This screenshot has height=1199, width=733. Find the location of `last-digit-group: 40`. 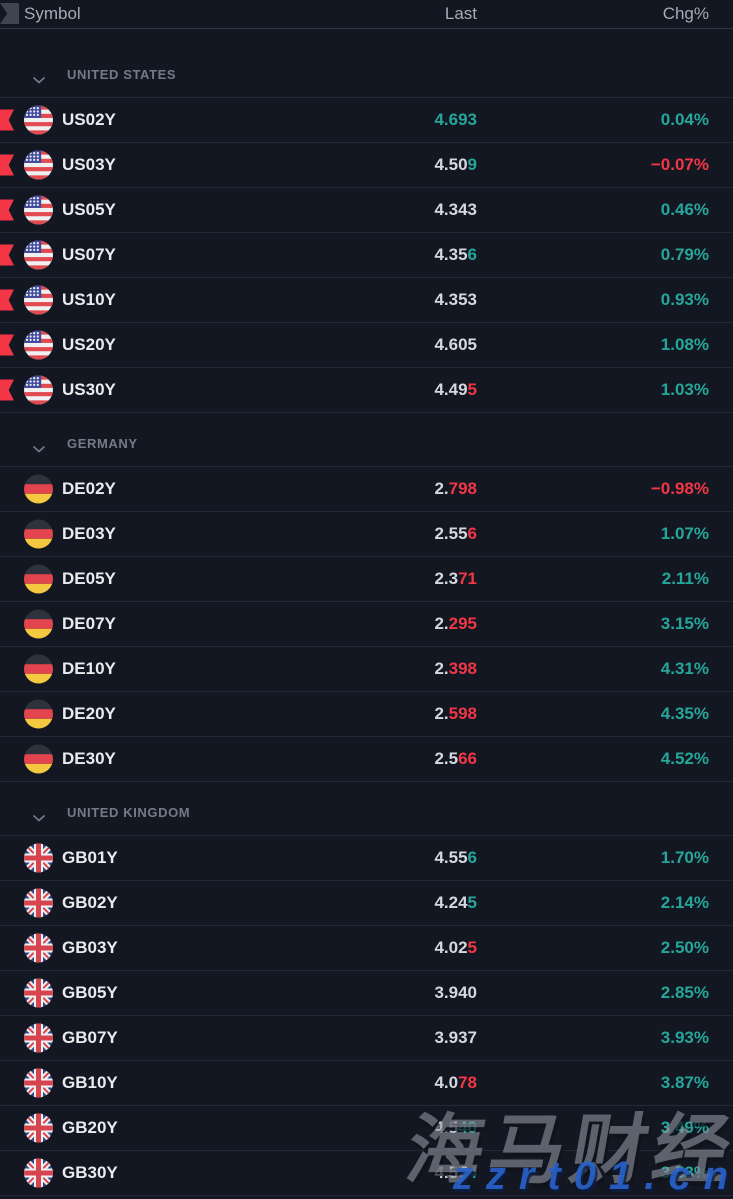

last-digit-group: 40 is located at coordinates (467, 1127).